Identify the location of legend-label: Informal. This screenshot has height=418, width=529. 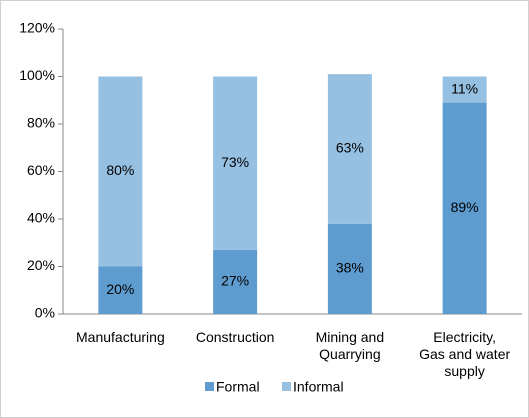
(318, 387).